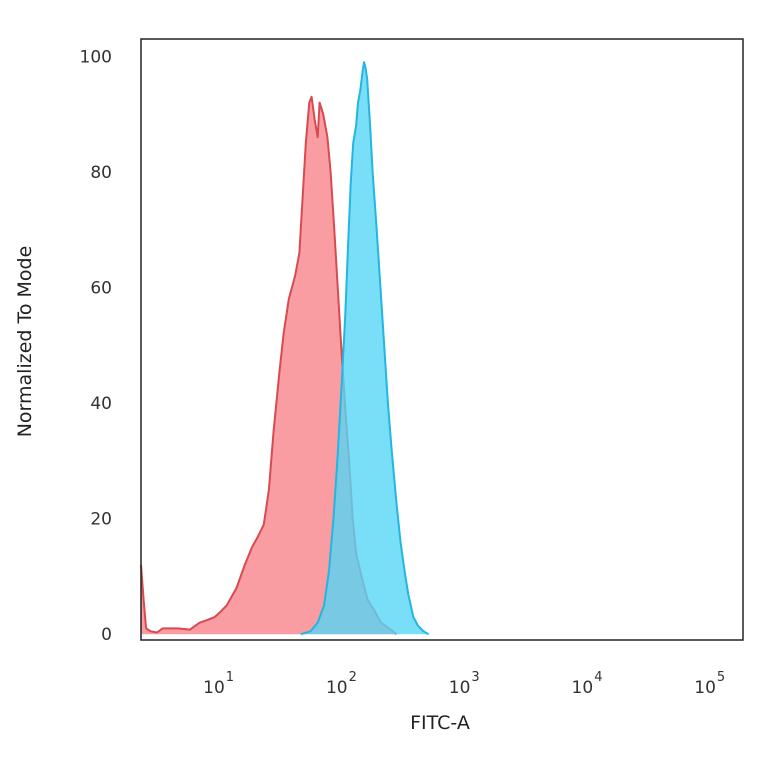 The height and width of the screenshot is (764, 764). What do you see at coordinates (106, 635) in the screenshot?
I see `y-tick-label: 0` at bounding box center [106, 635].